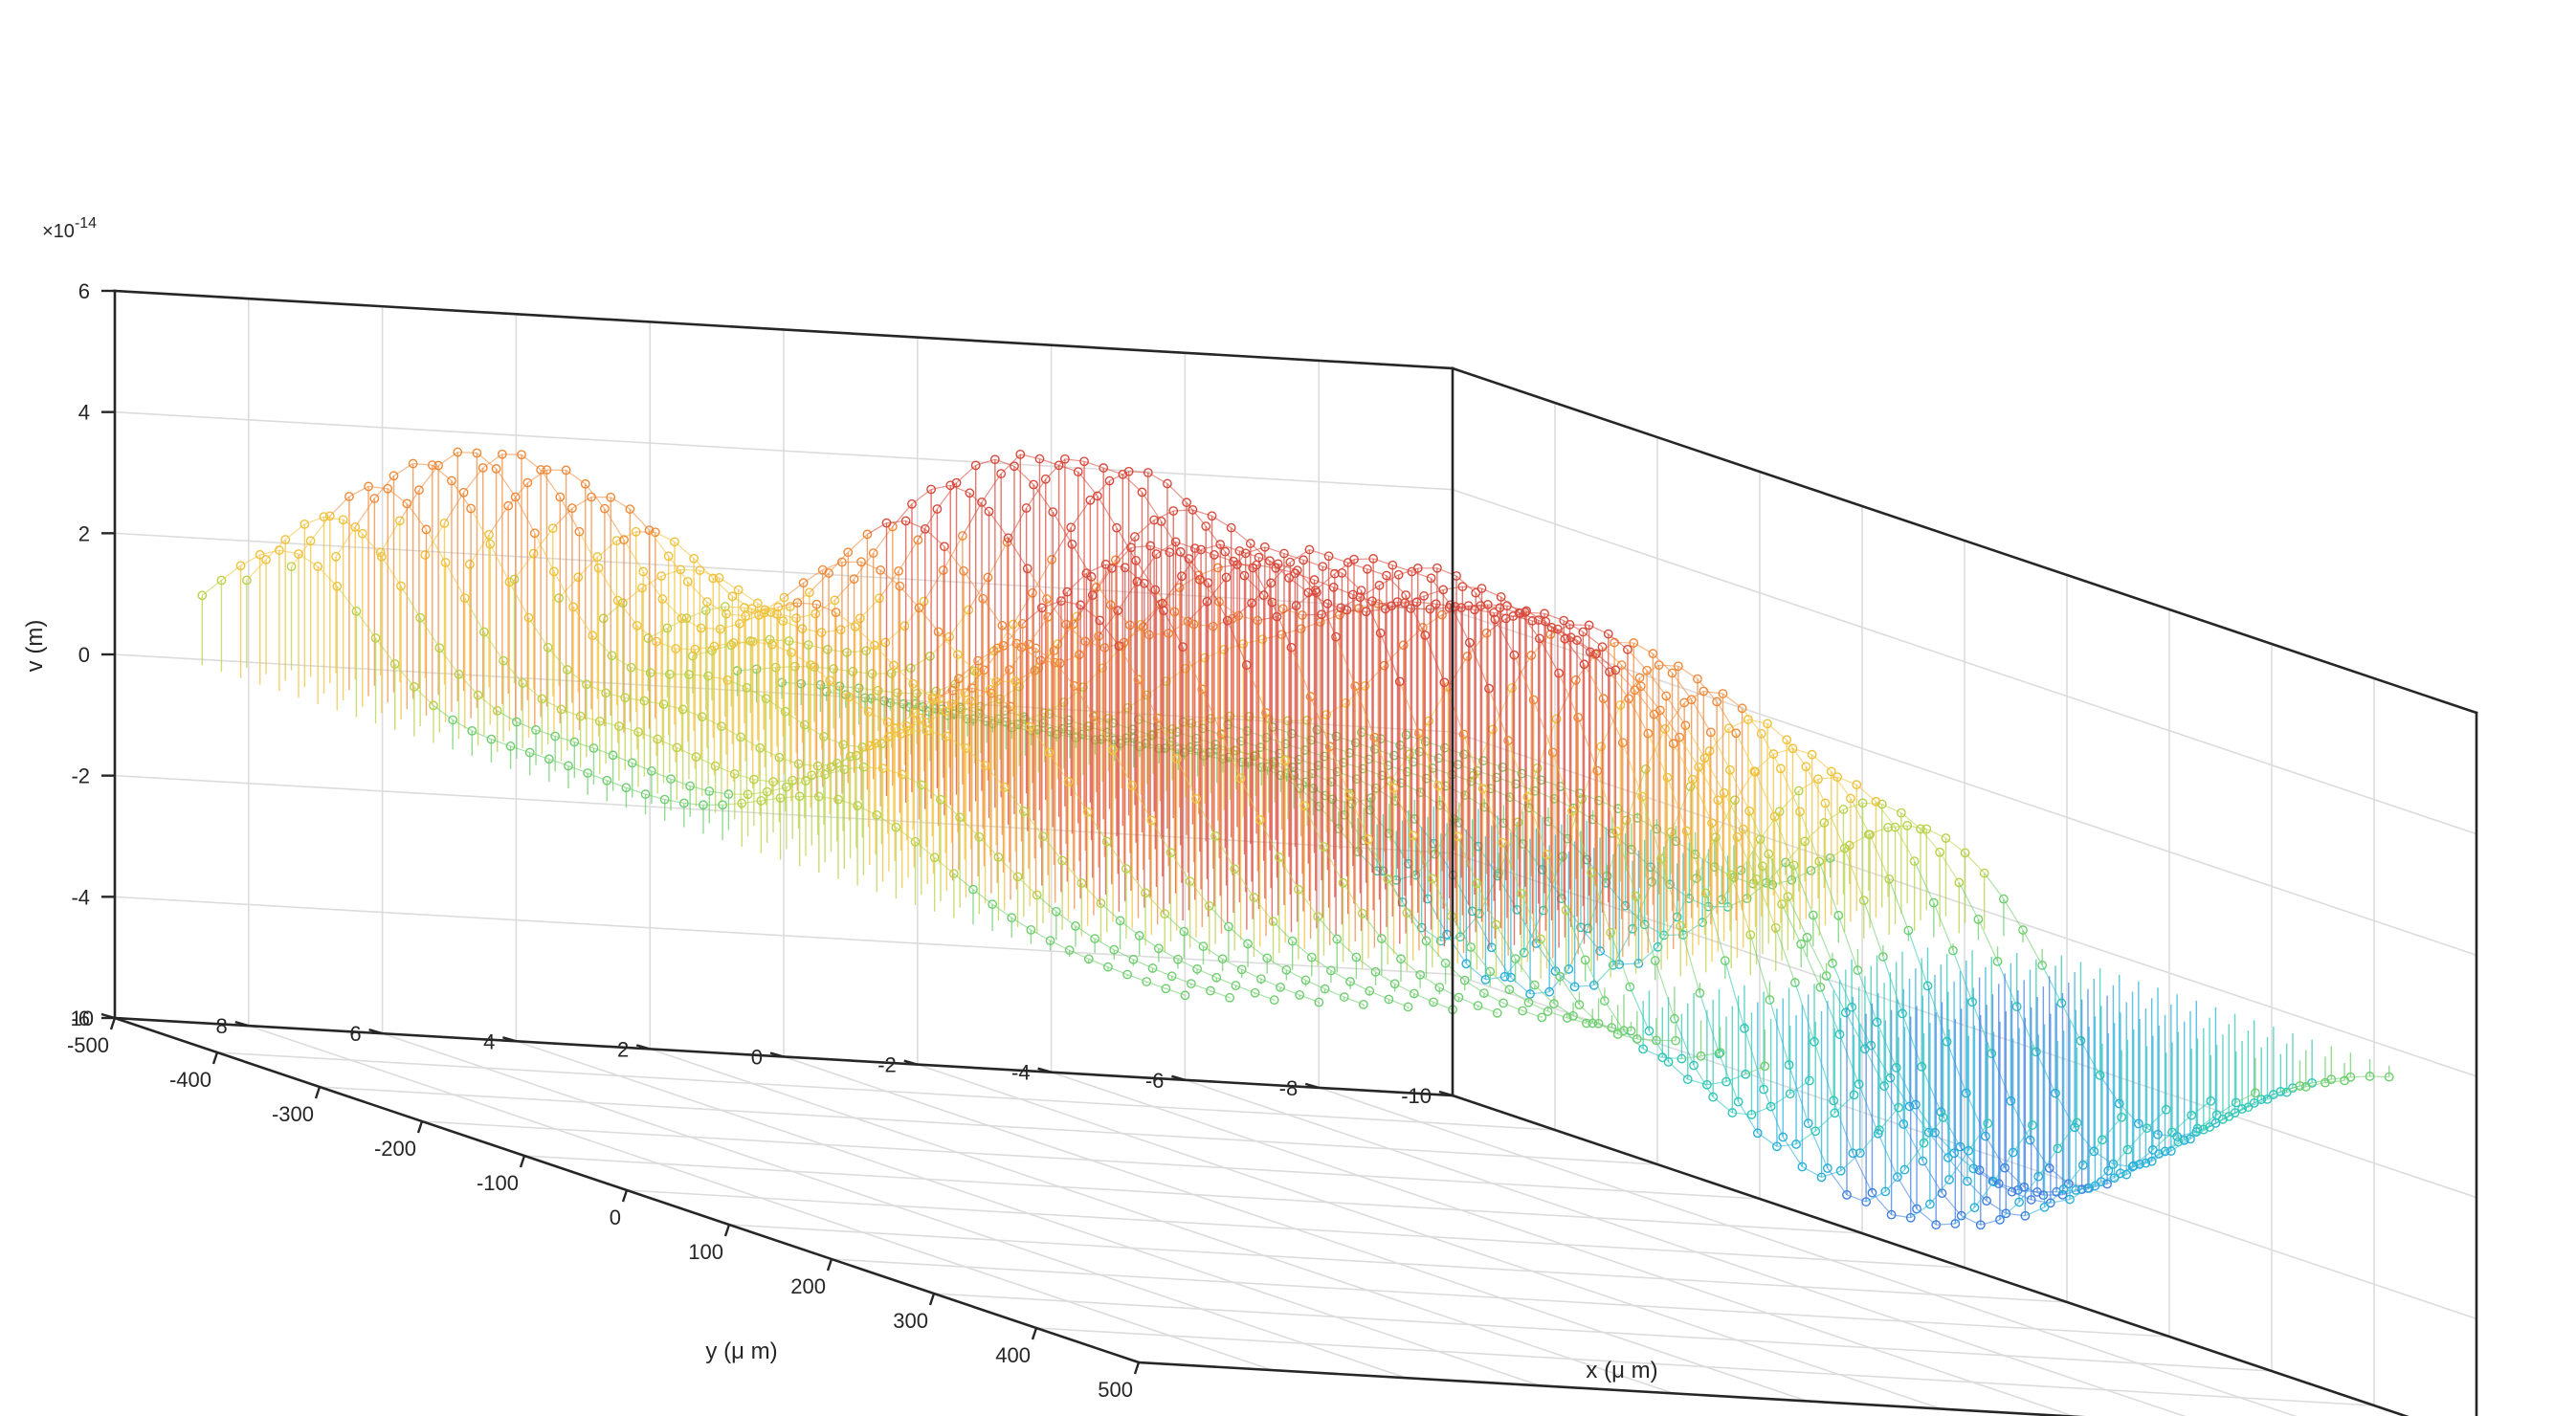 The height and width of the screenshot is (1416, 2576). Describe the element at coordinates (35, 646) in the screenshot. I see `z-axis-label: v (m)` at that location.